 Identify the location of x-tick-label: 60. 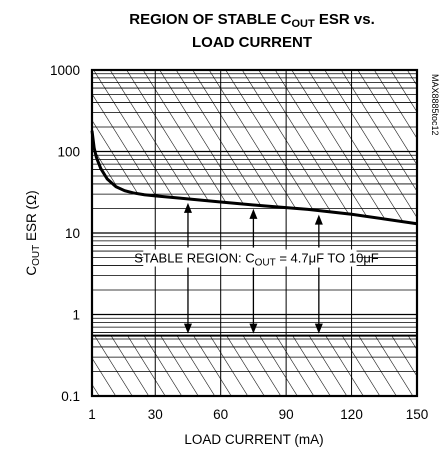
(220, 414).